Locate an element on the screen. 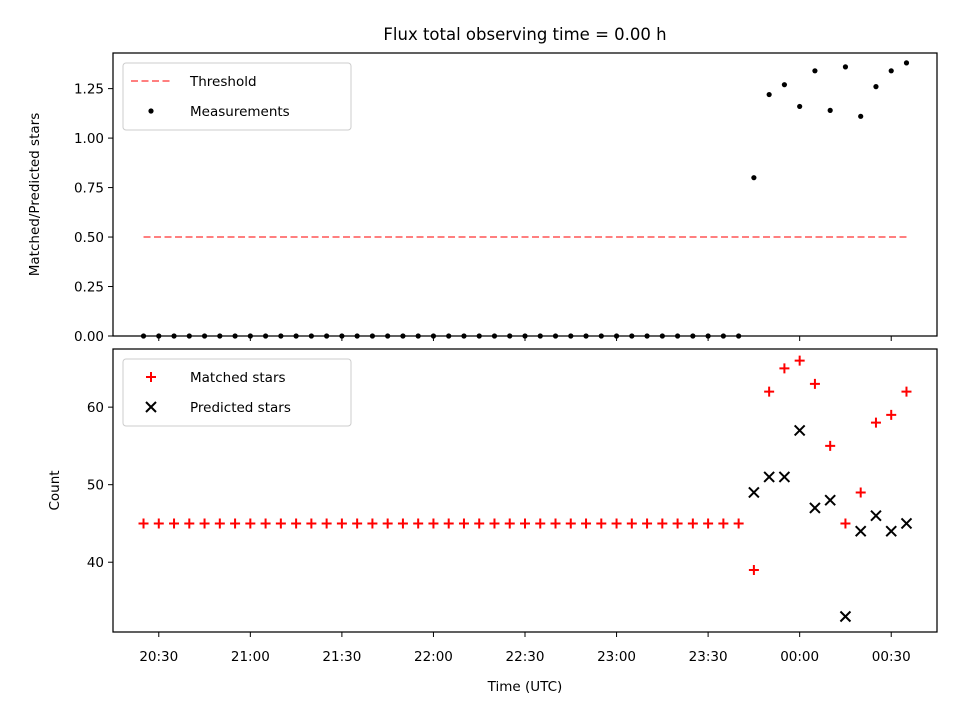 This screenshot has height=720, width=960. bottom-legend-box is located at coordinates (237, 392).